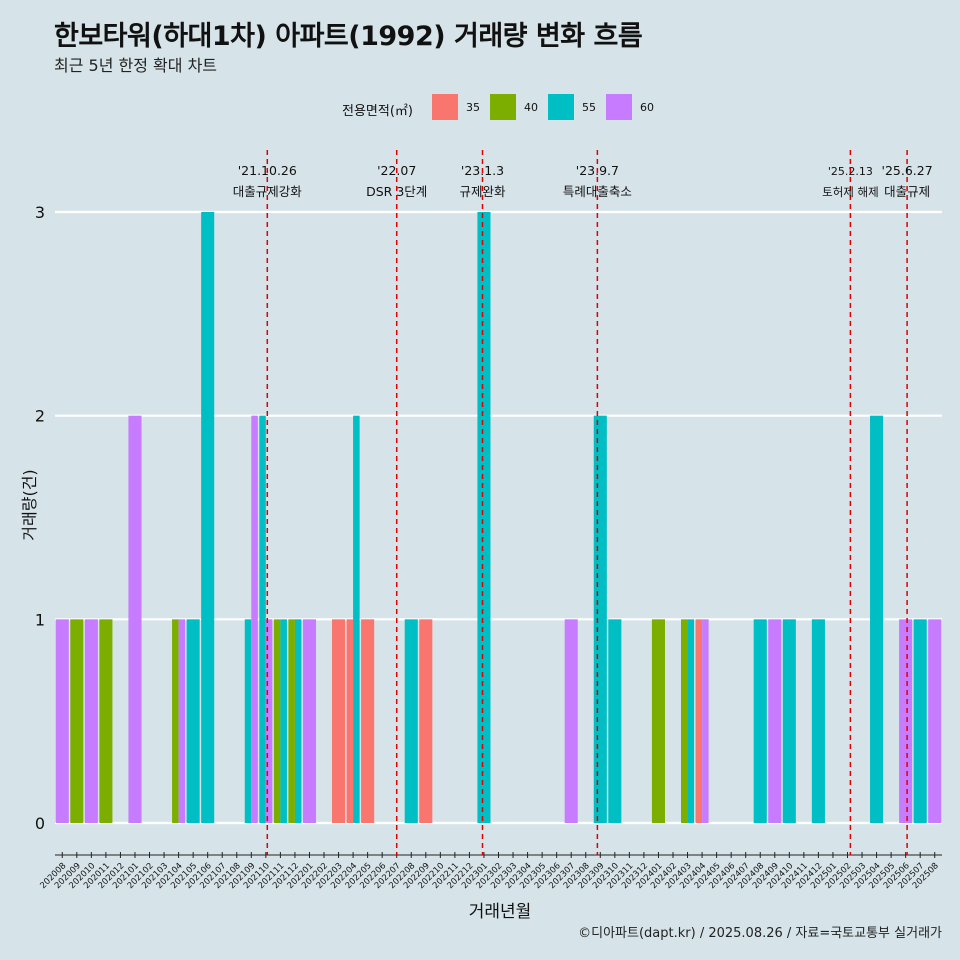 The height and width of the screenshot is (960, 960). Describe the element at coordinates (396, 191) in the screenshot. I see `event-label: DSR 3단계` at that location.